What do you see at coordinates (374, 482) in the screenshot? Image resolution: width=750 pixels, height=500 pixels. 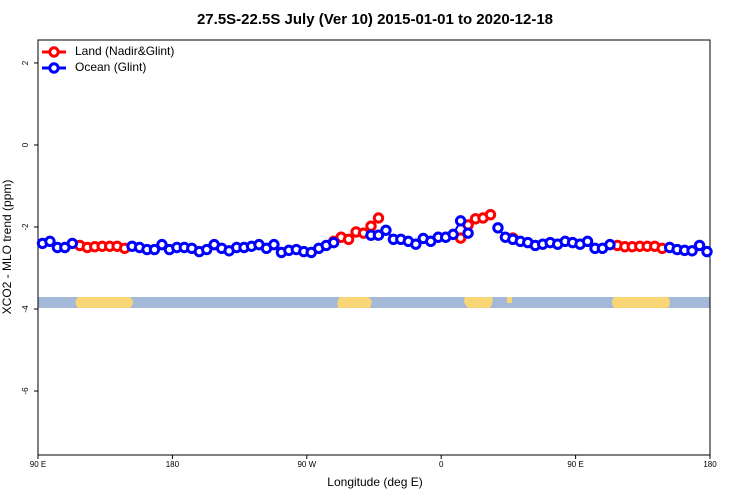 I see `x-axis-label: Longitude (deg E)` at bounding box center [374, 482].